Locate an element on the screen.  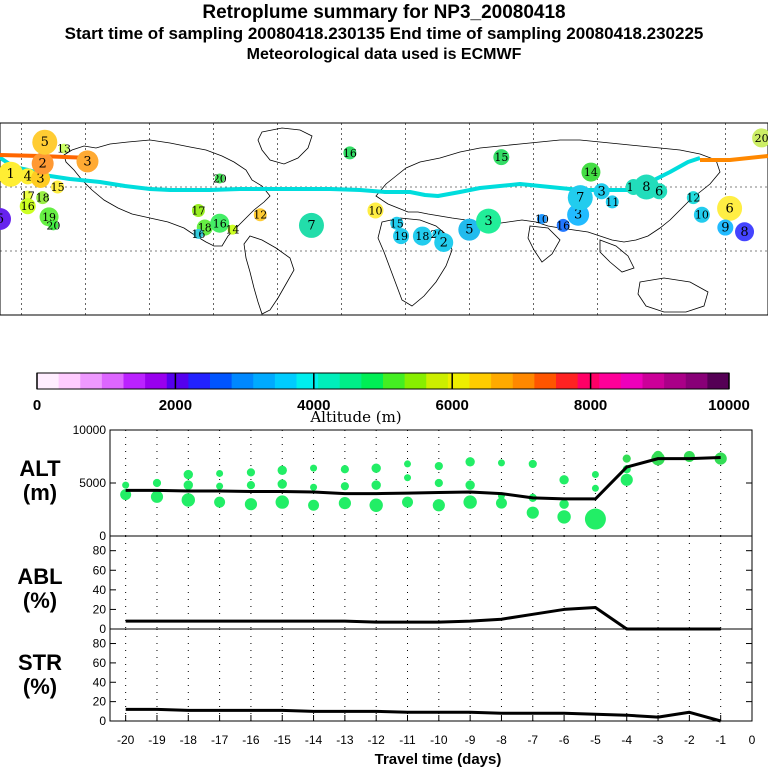
abl-units: (%) is located at coordinates (40, 600).